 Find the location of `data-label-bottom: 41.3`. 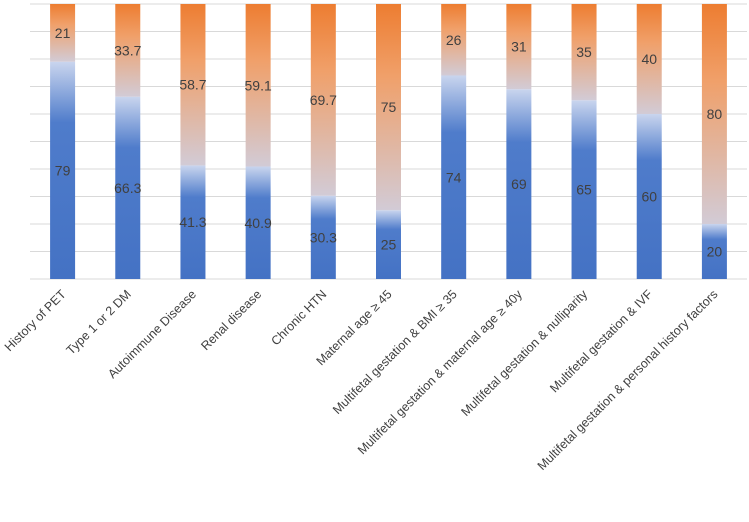

data-label-bottom: 41.3 is located at coordinates (192, 222).